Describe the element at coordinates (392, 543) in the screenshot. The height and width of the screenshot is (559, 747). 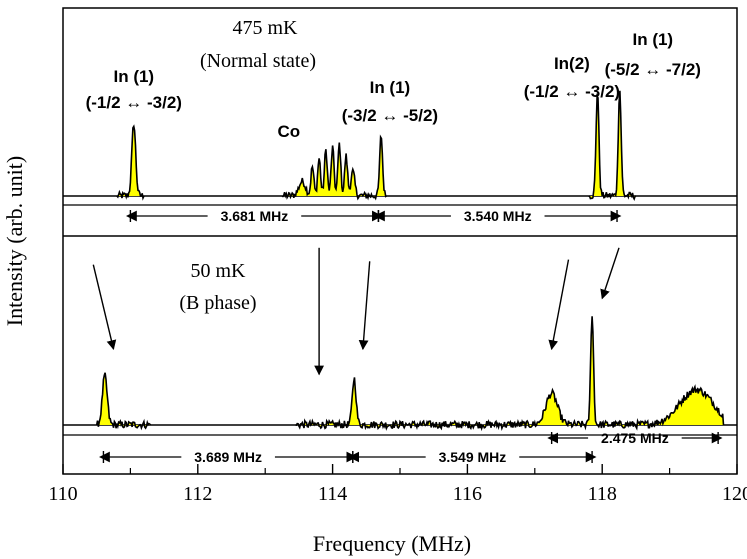
I see `x-axis-label: Frequency (MHz)` at that location.